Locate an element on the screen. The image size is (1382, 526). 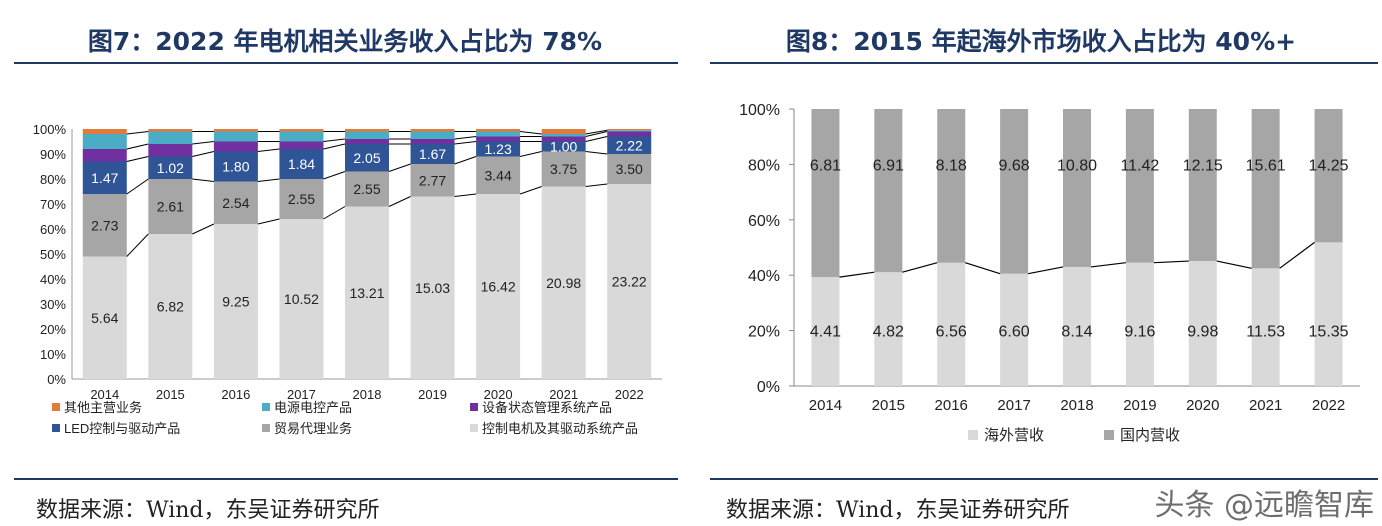
y-tick-label: 10% is located at coordinates (53, 354).